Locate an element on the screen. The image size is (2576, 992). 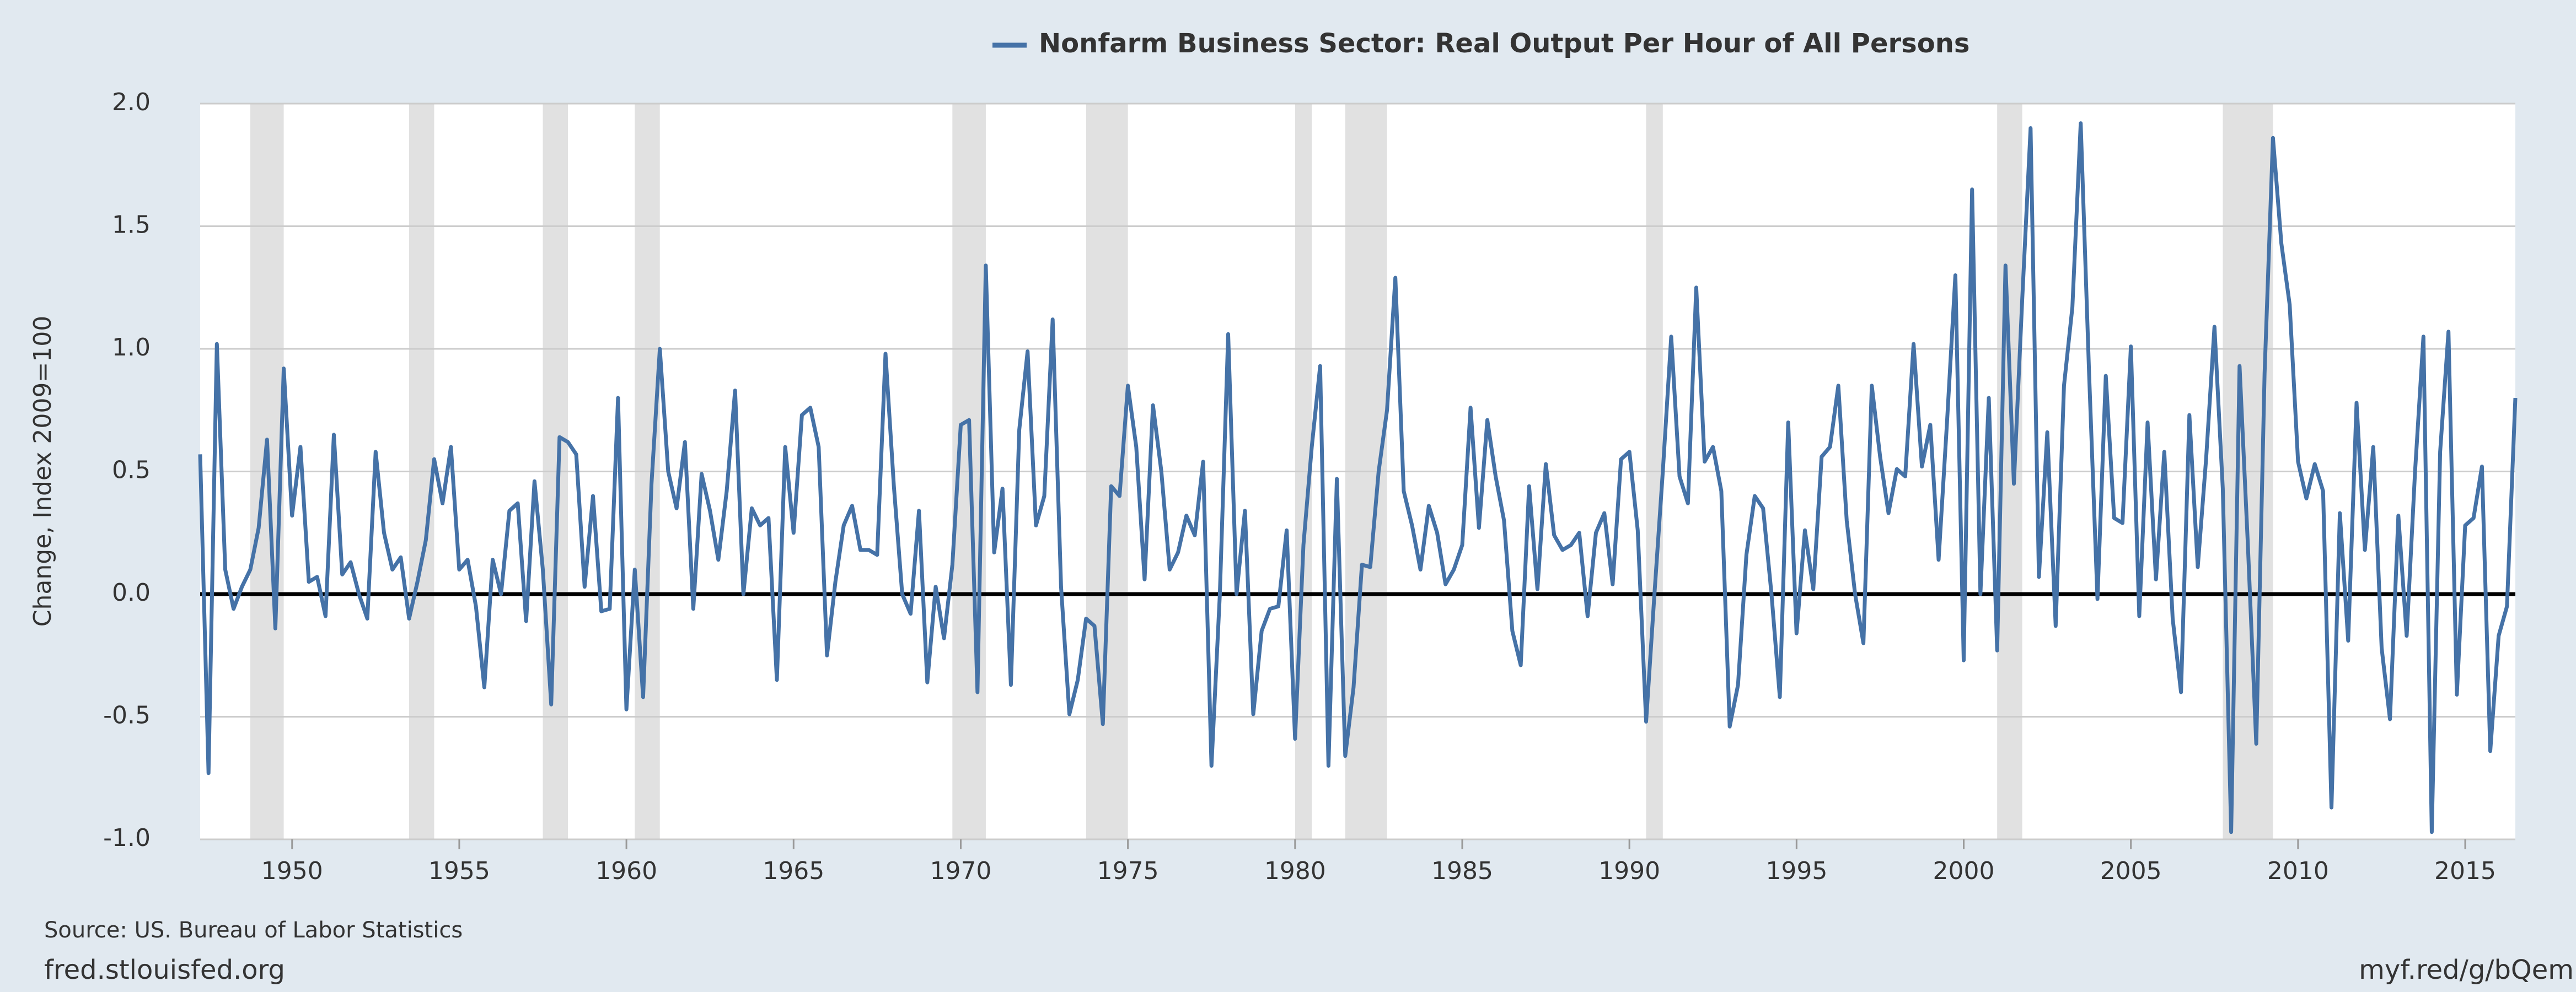
x-tick-label: 1975 is located at coordinates (1128, 871).